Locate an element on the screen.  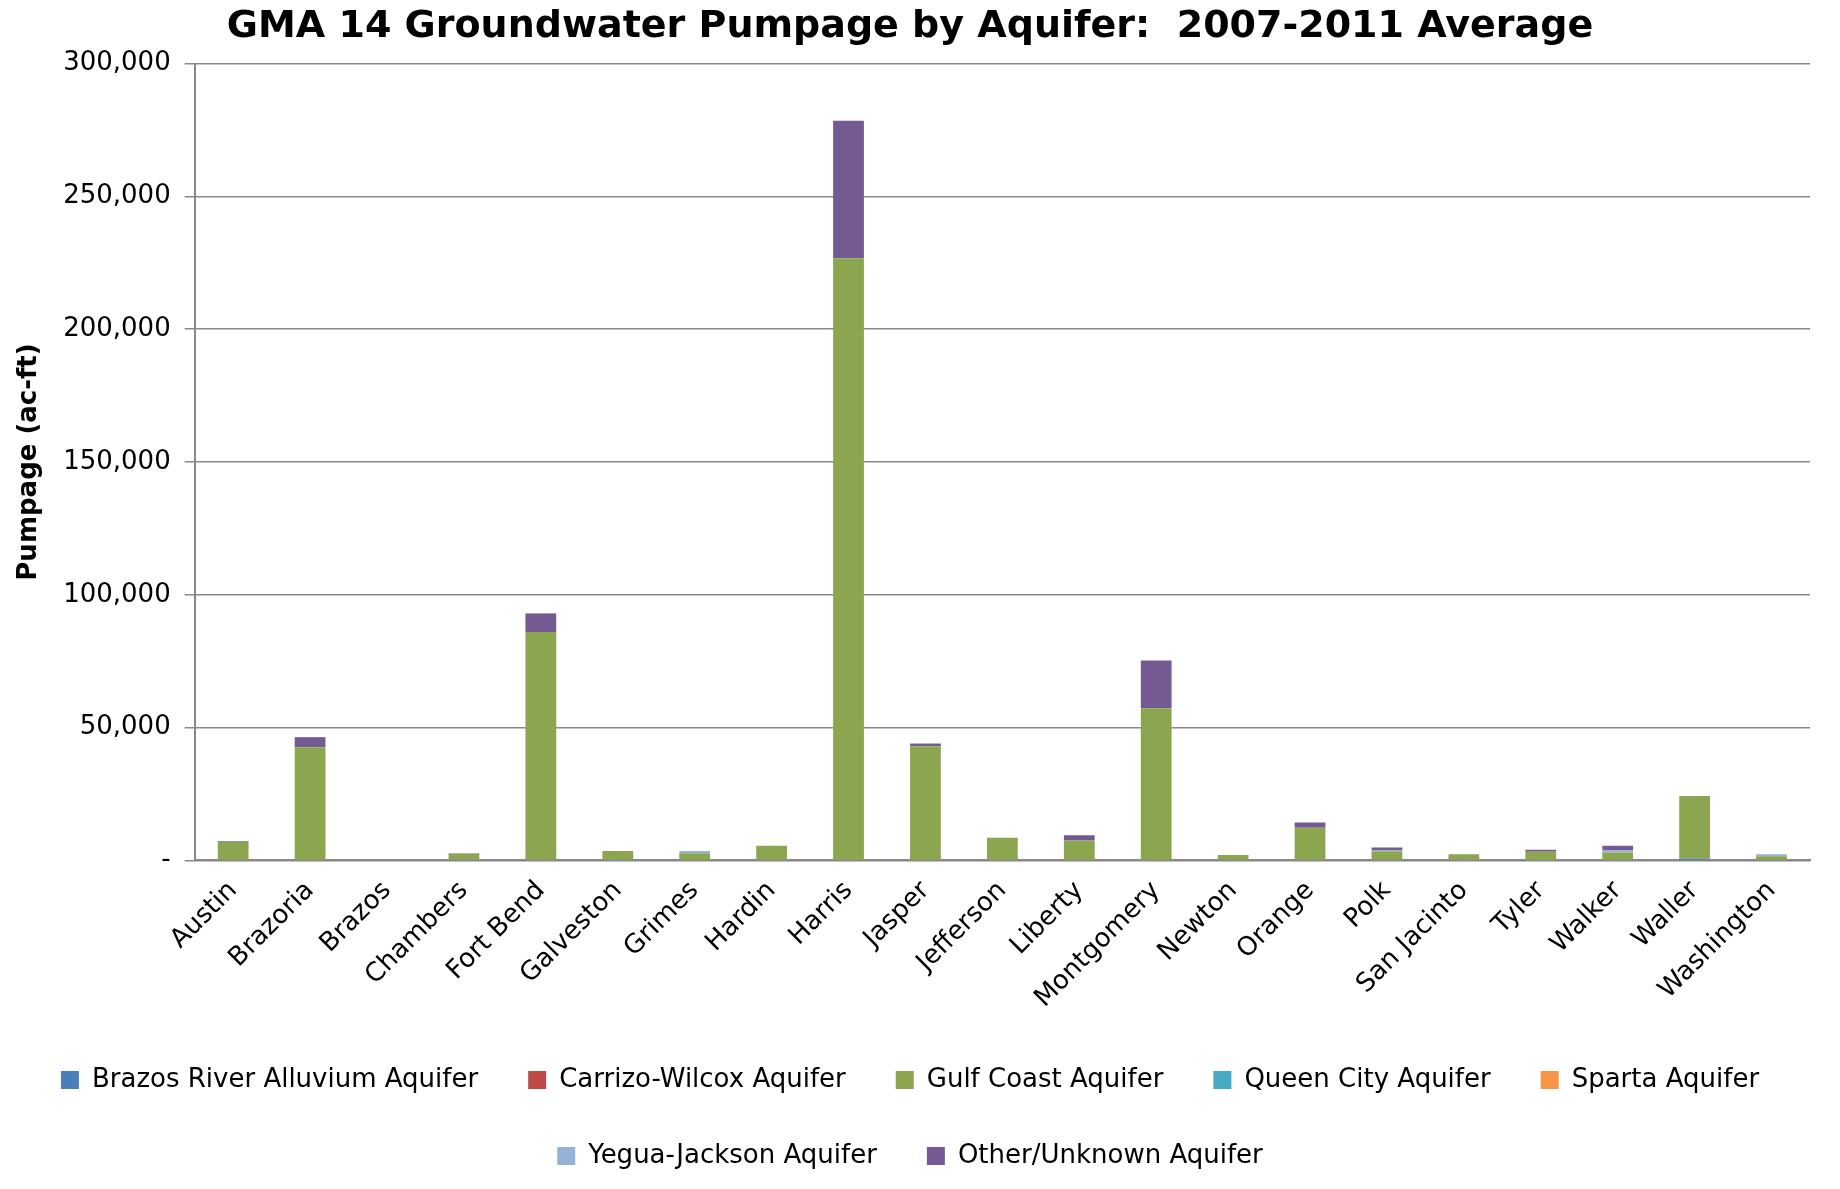
legend-label: Sparta Aquifer is located at coordinates (1665, 1077).